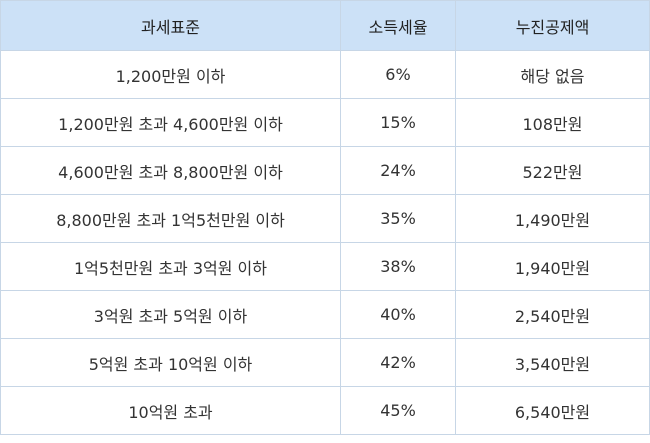 Image resolution: width=650 pixels, height=443 pixels. What do you see at coordinates (398, 25) in the screenshot?
I see `header-cell: 소득세율` at bounding box center [398, 25].